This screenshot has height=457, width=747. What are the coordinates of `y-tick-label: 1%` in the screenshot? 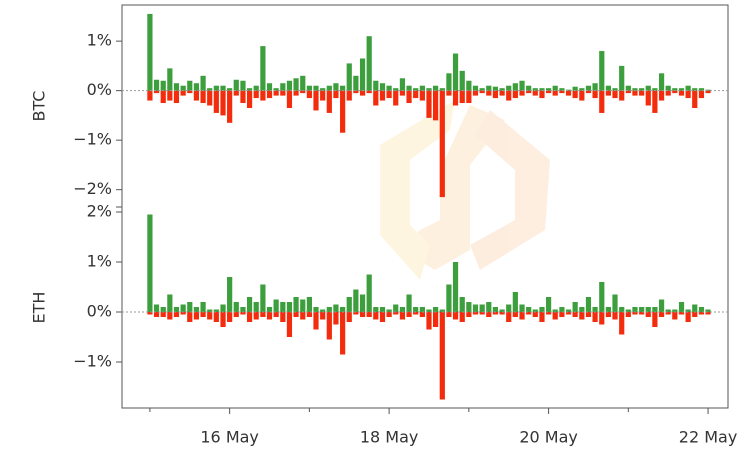 It's located at (99, 40).